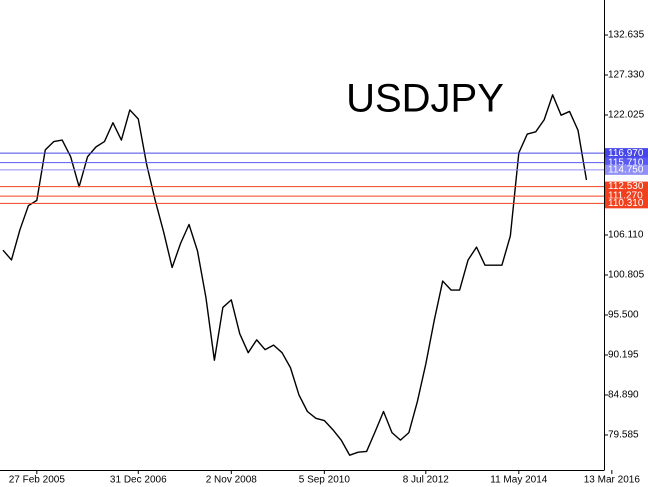  I want to click on level-label: 114.750, so click(626, 170).